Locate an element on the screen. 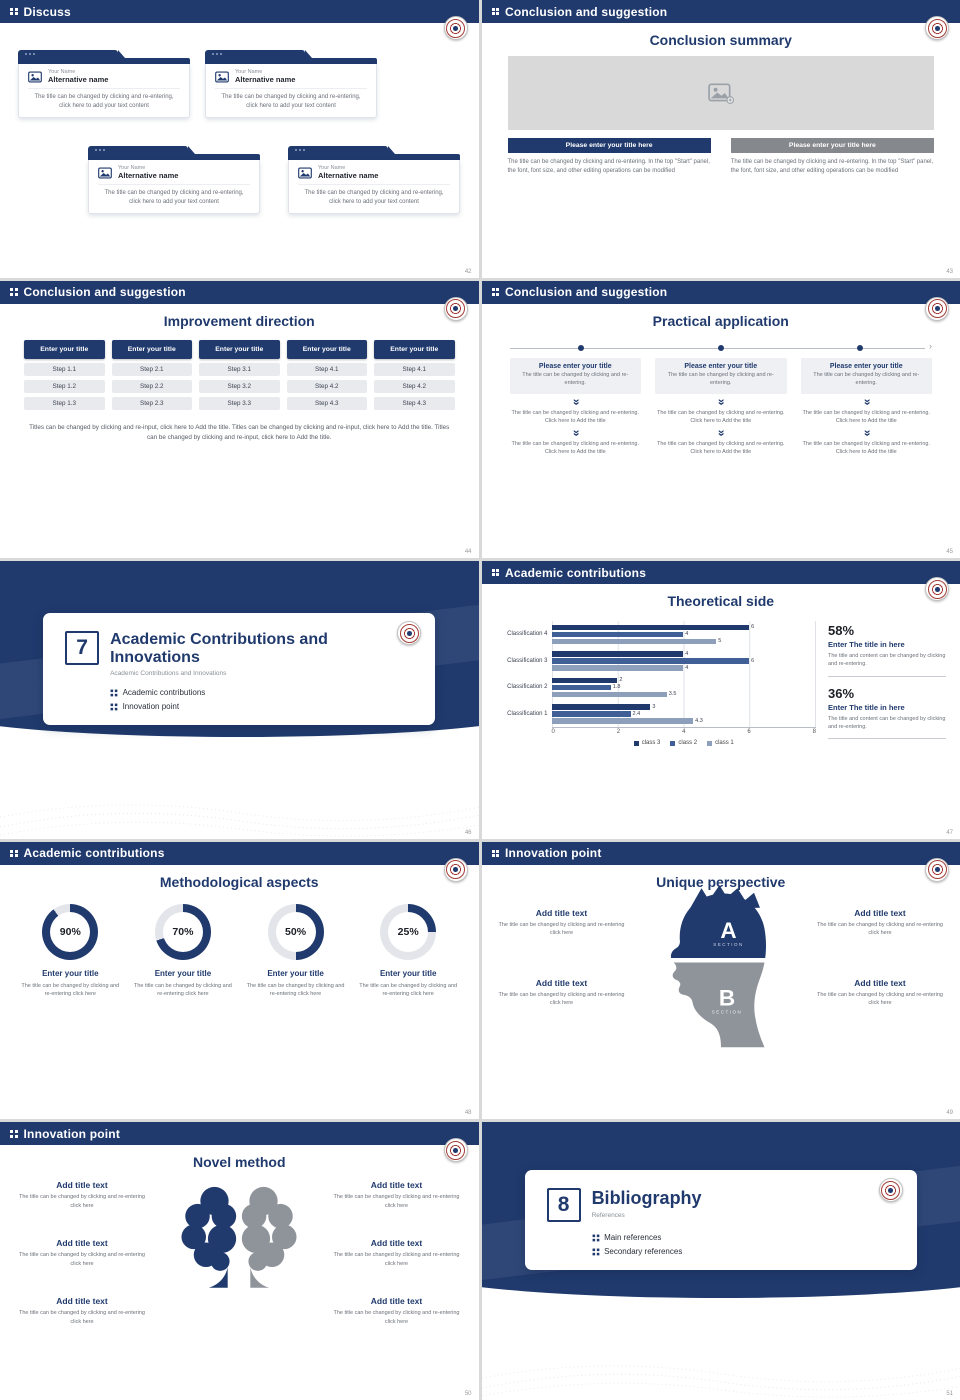 This screenshot has width=960, height=1400. agenda-label: Main references is located at coordinates (633, 1238).